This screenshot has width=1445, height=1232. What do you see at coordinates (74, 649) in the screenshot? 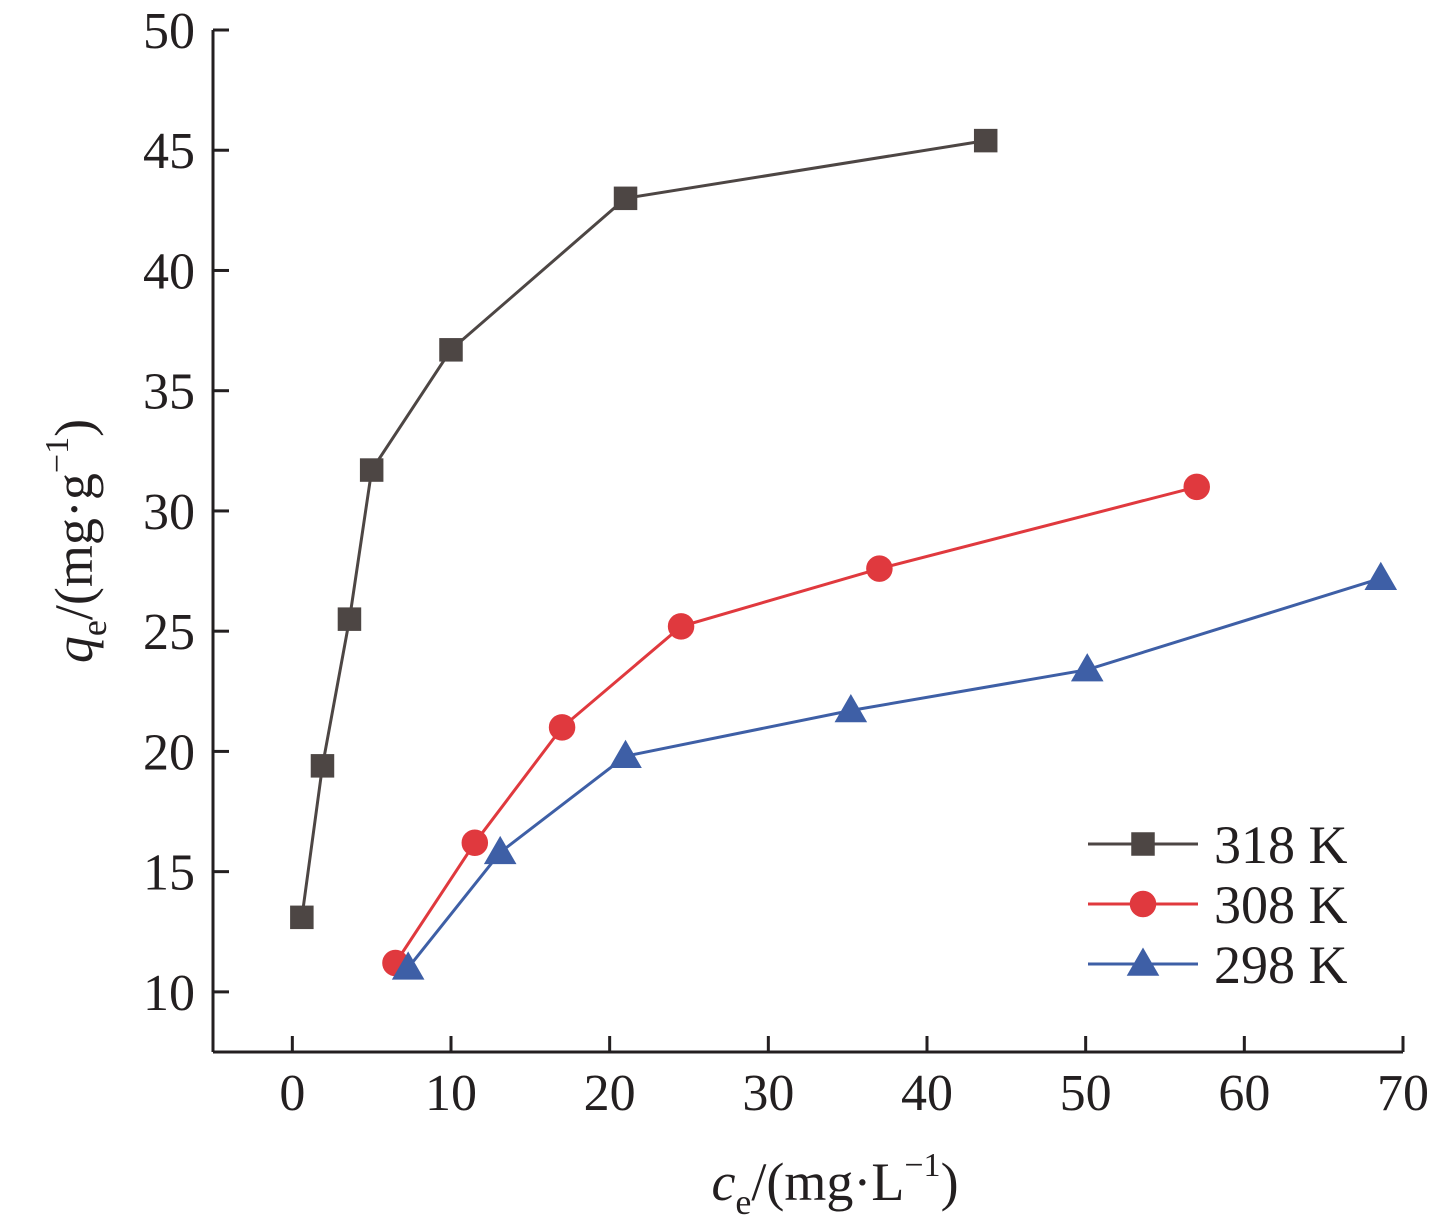
I see `y-axis-title-main: q` at bounding box center [74, 649].